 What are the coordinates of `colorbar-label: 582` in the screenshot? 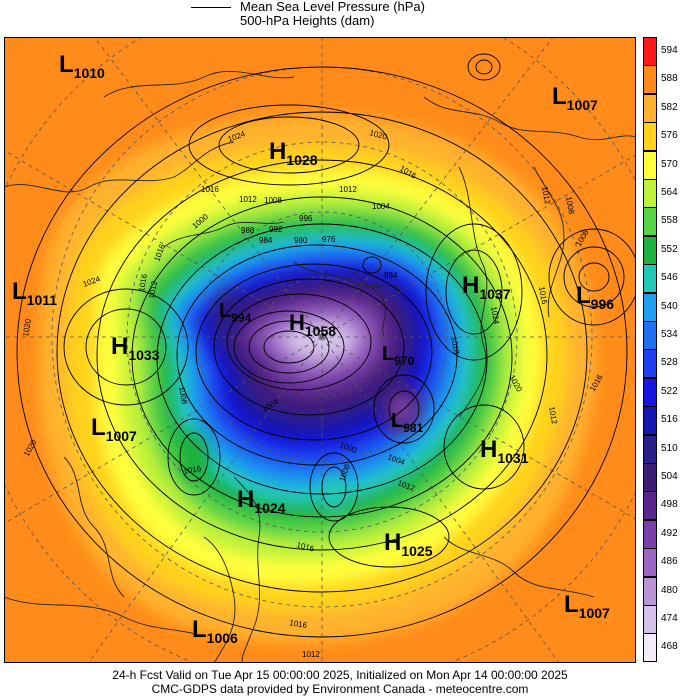 It's located at (669, 107).